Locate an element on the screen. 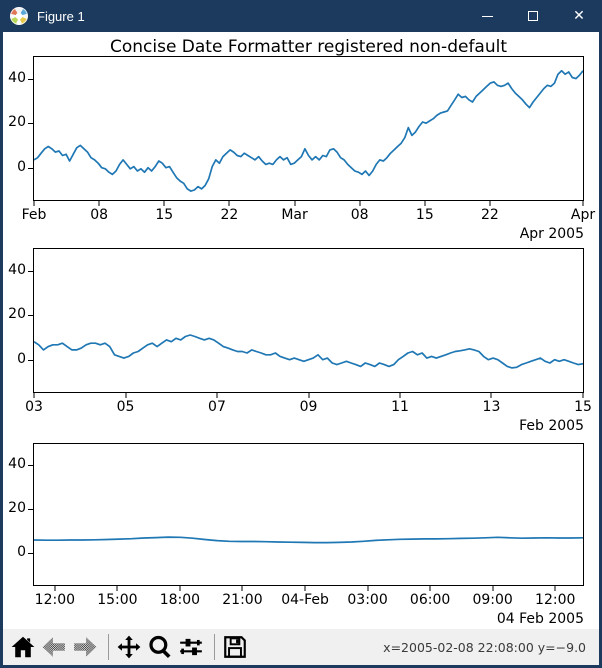 The width and height of the screenshot is (602, 668). save-button is located at coordinates (235, 647).